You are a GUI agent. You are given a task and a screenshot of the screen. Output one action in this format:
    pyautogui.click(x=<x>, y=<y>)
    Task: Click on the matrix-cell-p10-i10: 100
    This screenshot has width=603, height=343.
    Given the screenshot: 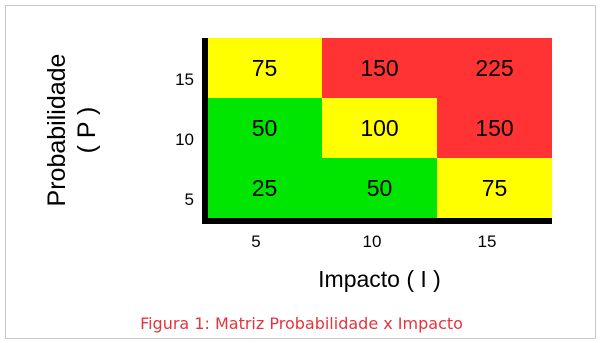 What is the action you would take?
    pyautogui.click(x=379, y=128)
    